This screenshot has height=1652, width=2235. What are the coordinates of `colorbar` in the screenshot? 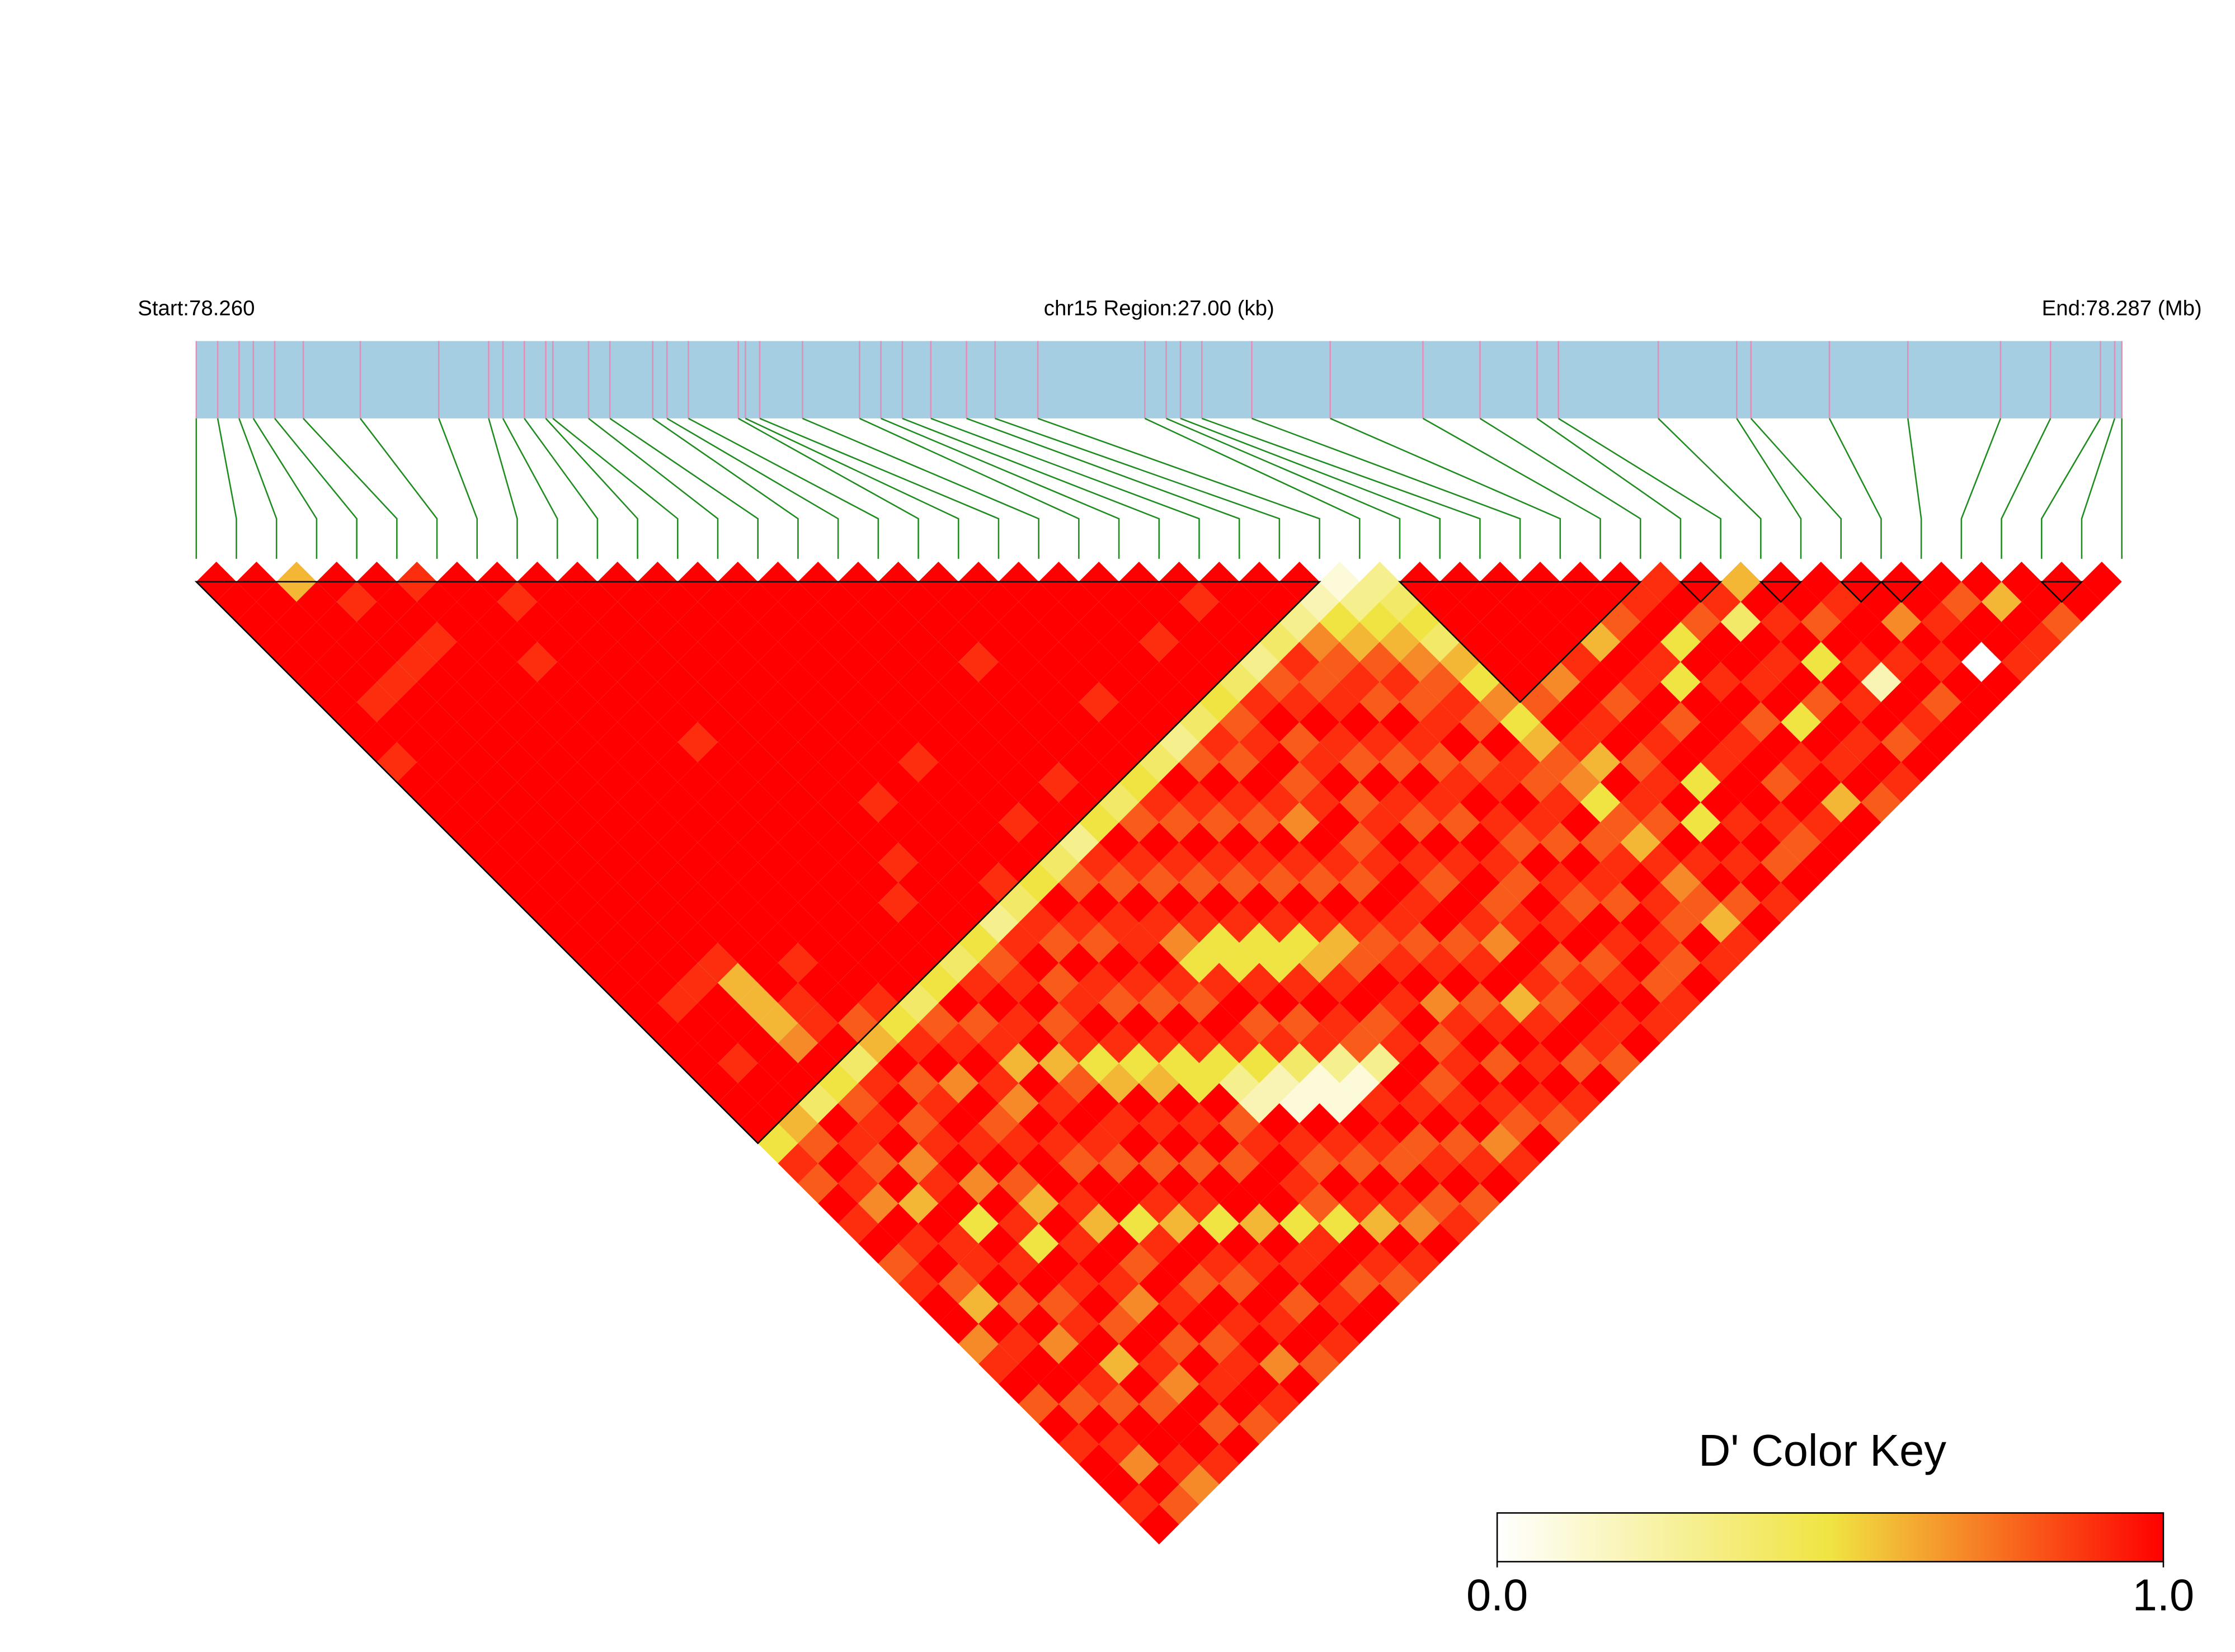 It's located at (1830, 1537).